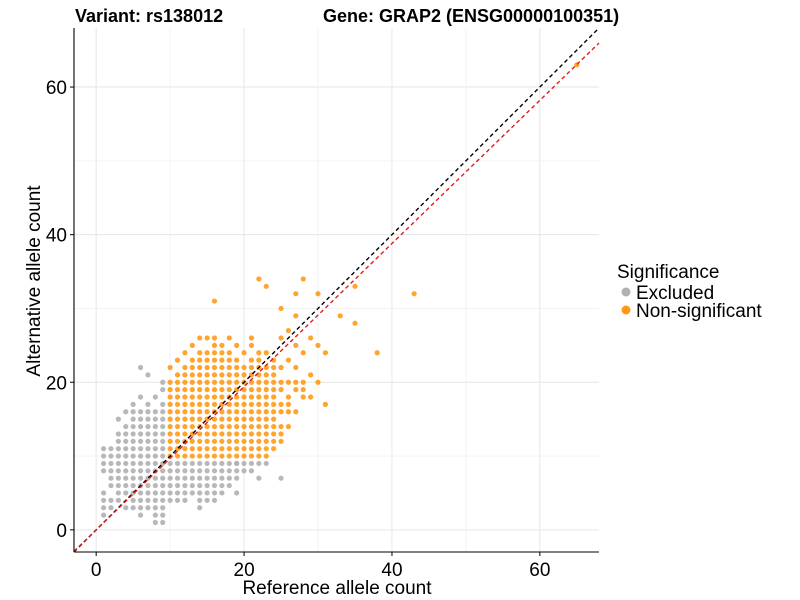 Image resolution: width=800 pixels, height=600 pixels. I want to click on chart-title-variant: Variant: rs138012, so click(149, 16).